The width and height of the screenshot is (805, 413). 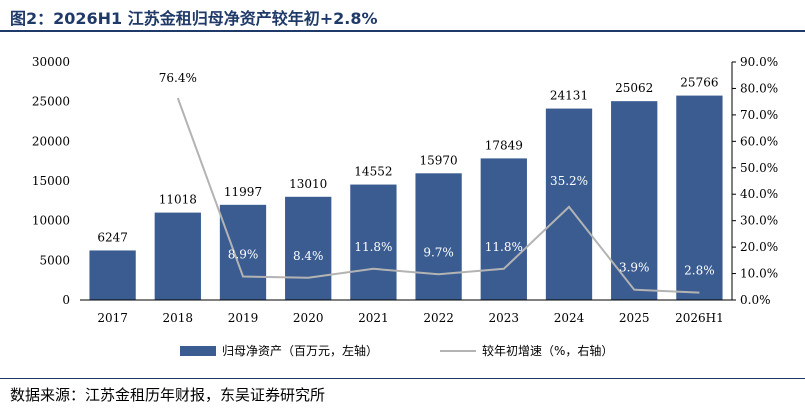 What do you see at coordinates (759, 194) in the screenshot?
I see `y-right-tick-label: 40.0%` at bounding box center [759, 194].